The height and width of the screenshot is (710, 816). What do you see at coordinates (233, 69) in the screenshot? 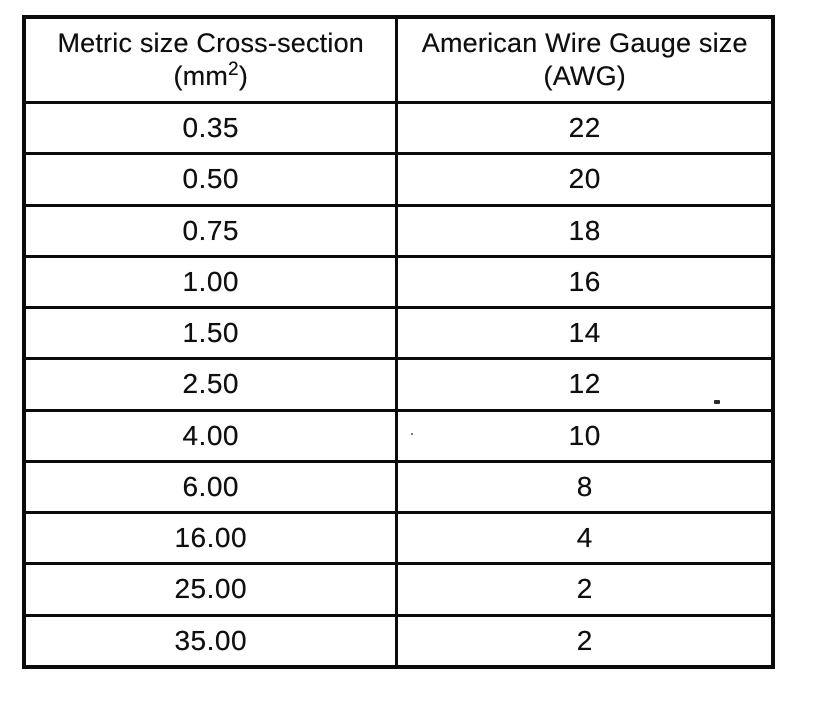
I see `metric-unit-superscript: 2` at bounding box center [233, 69].